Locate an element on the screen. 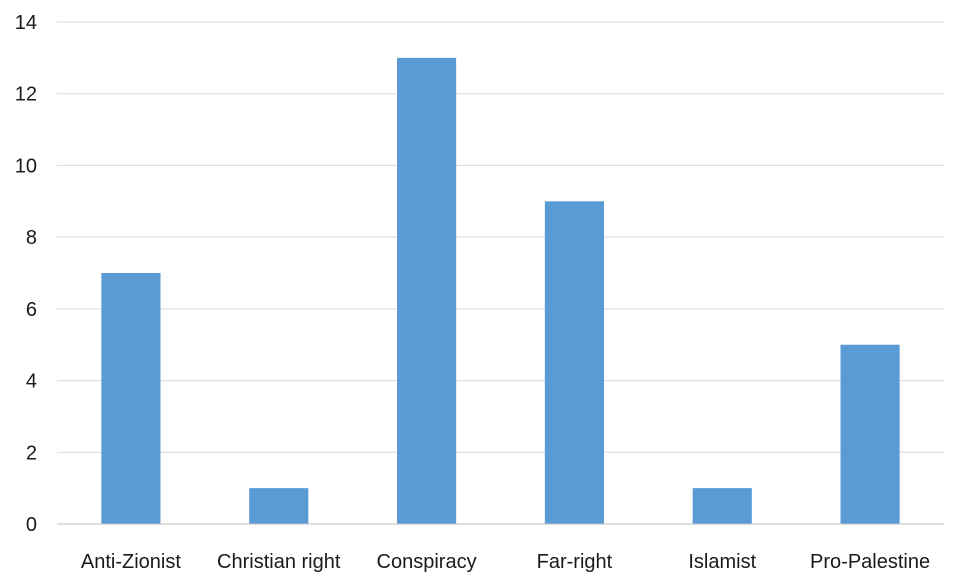 This screenshot has height=575, width=955. y-tick-label: 8 is located at coordinates (31, 238).